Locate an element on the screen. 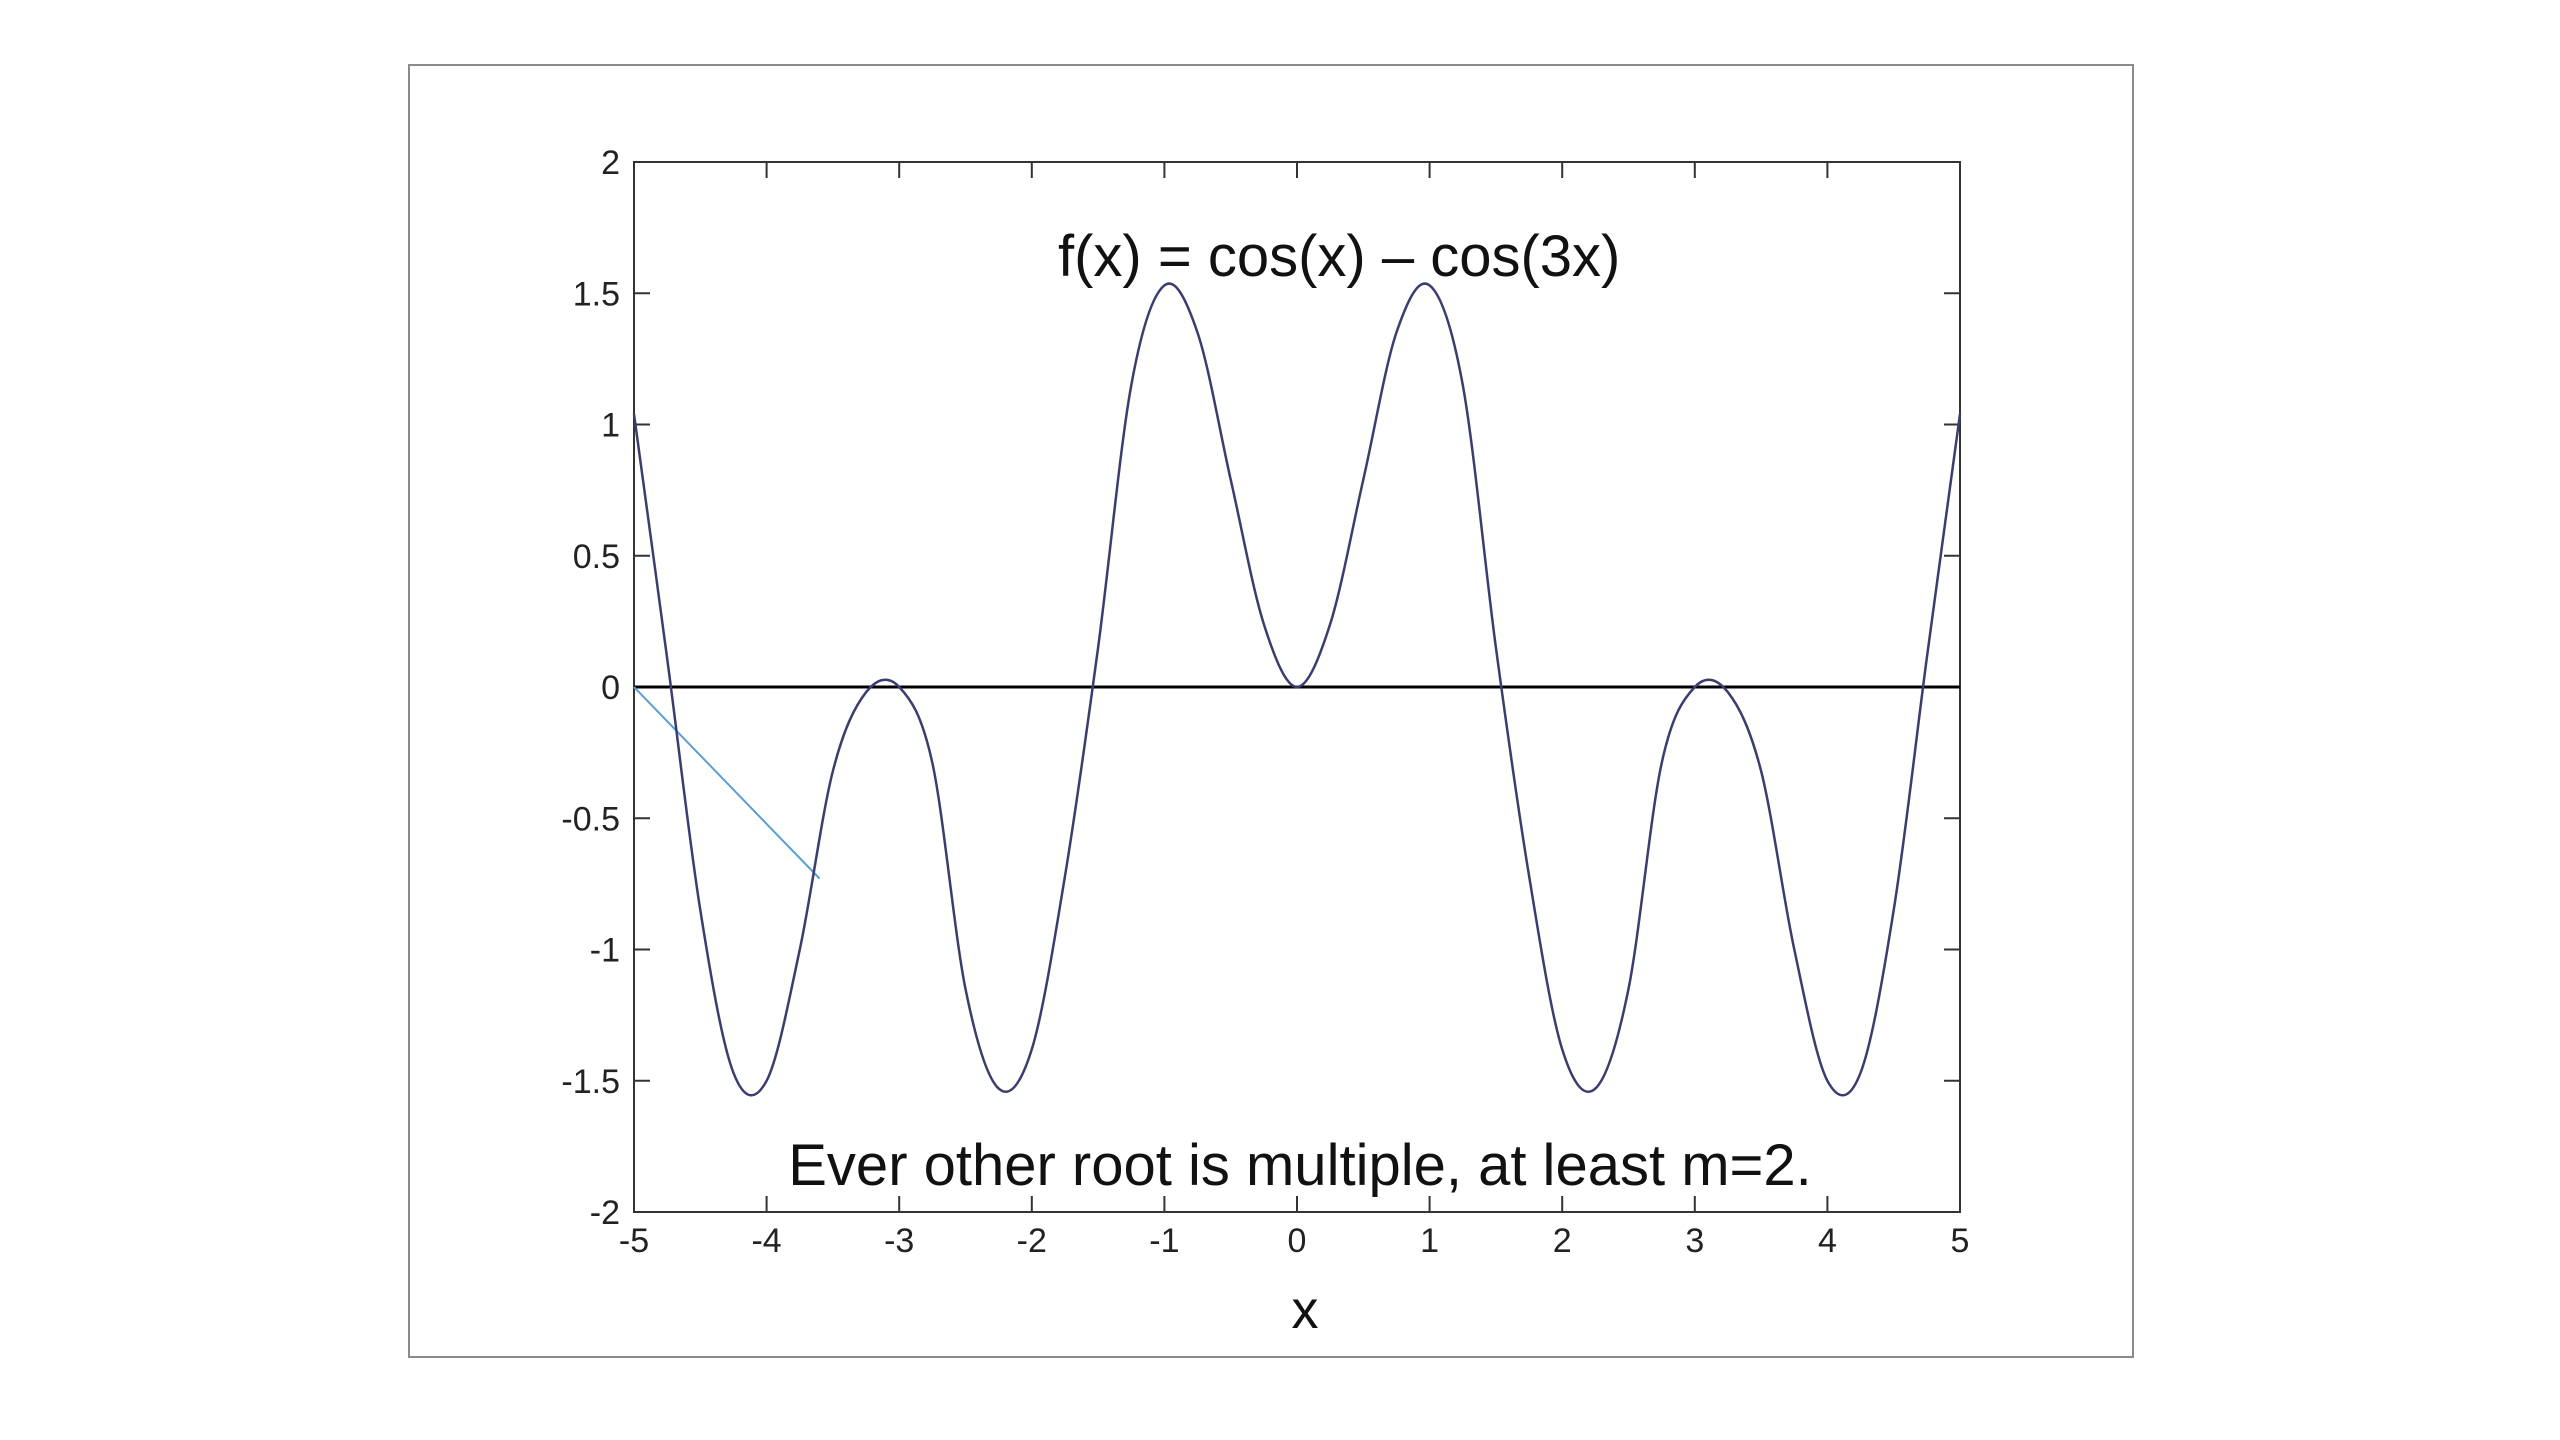  x-tick-label: -2 is located at coordinates (1032, 1241).